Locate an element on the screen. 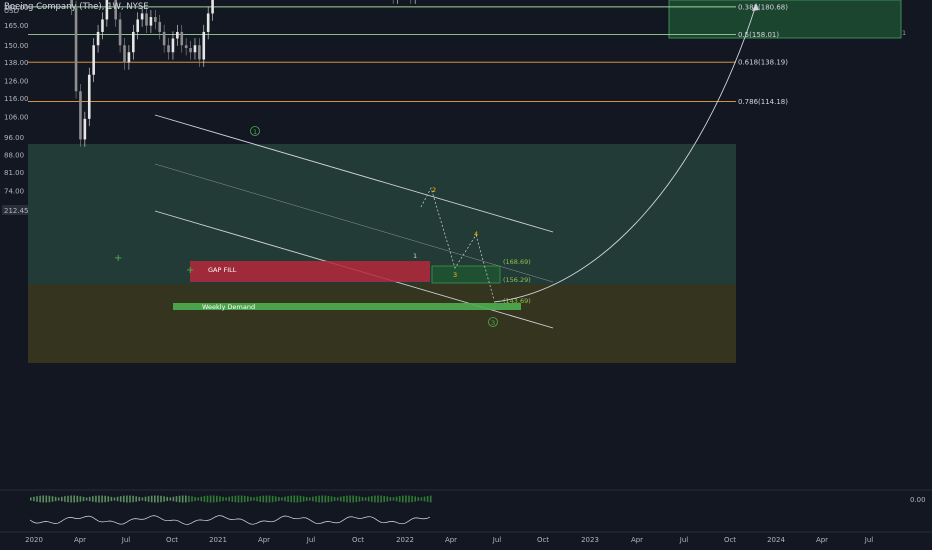 Image resolution: width=932 pixels, height=550 pixels. fib-level-label: 0.5(158.01) is located at coordinates (758, 35).